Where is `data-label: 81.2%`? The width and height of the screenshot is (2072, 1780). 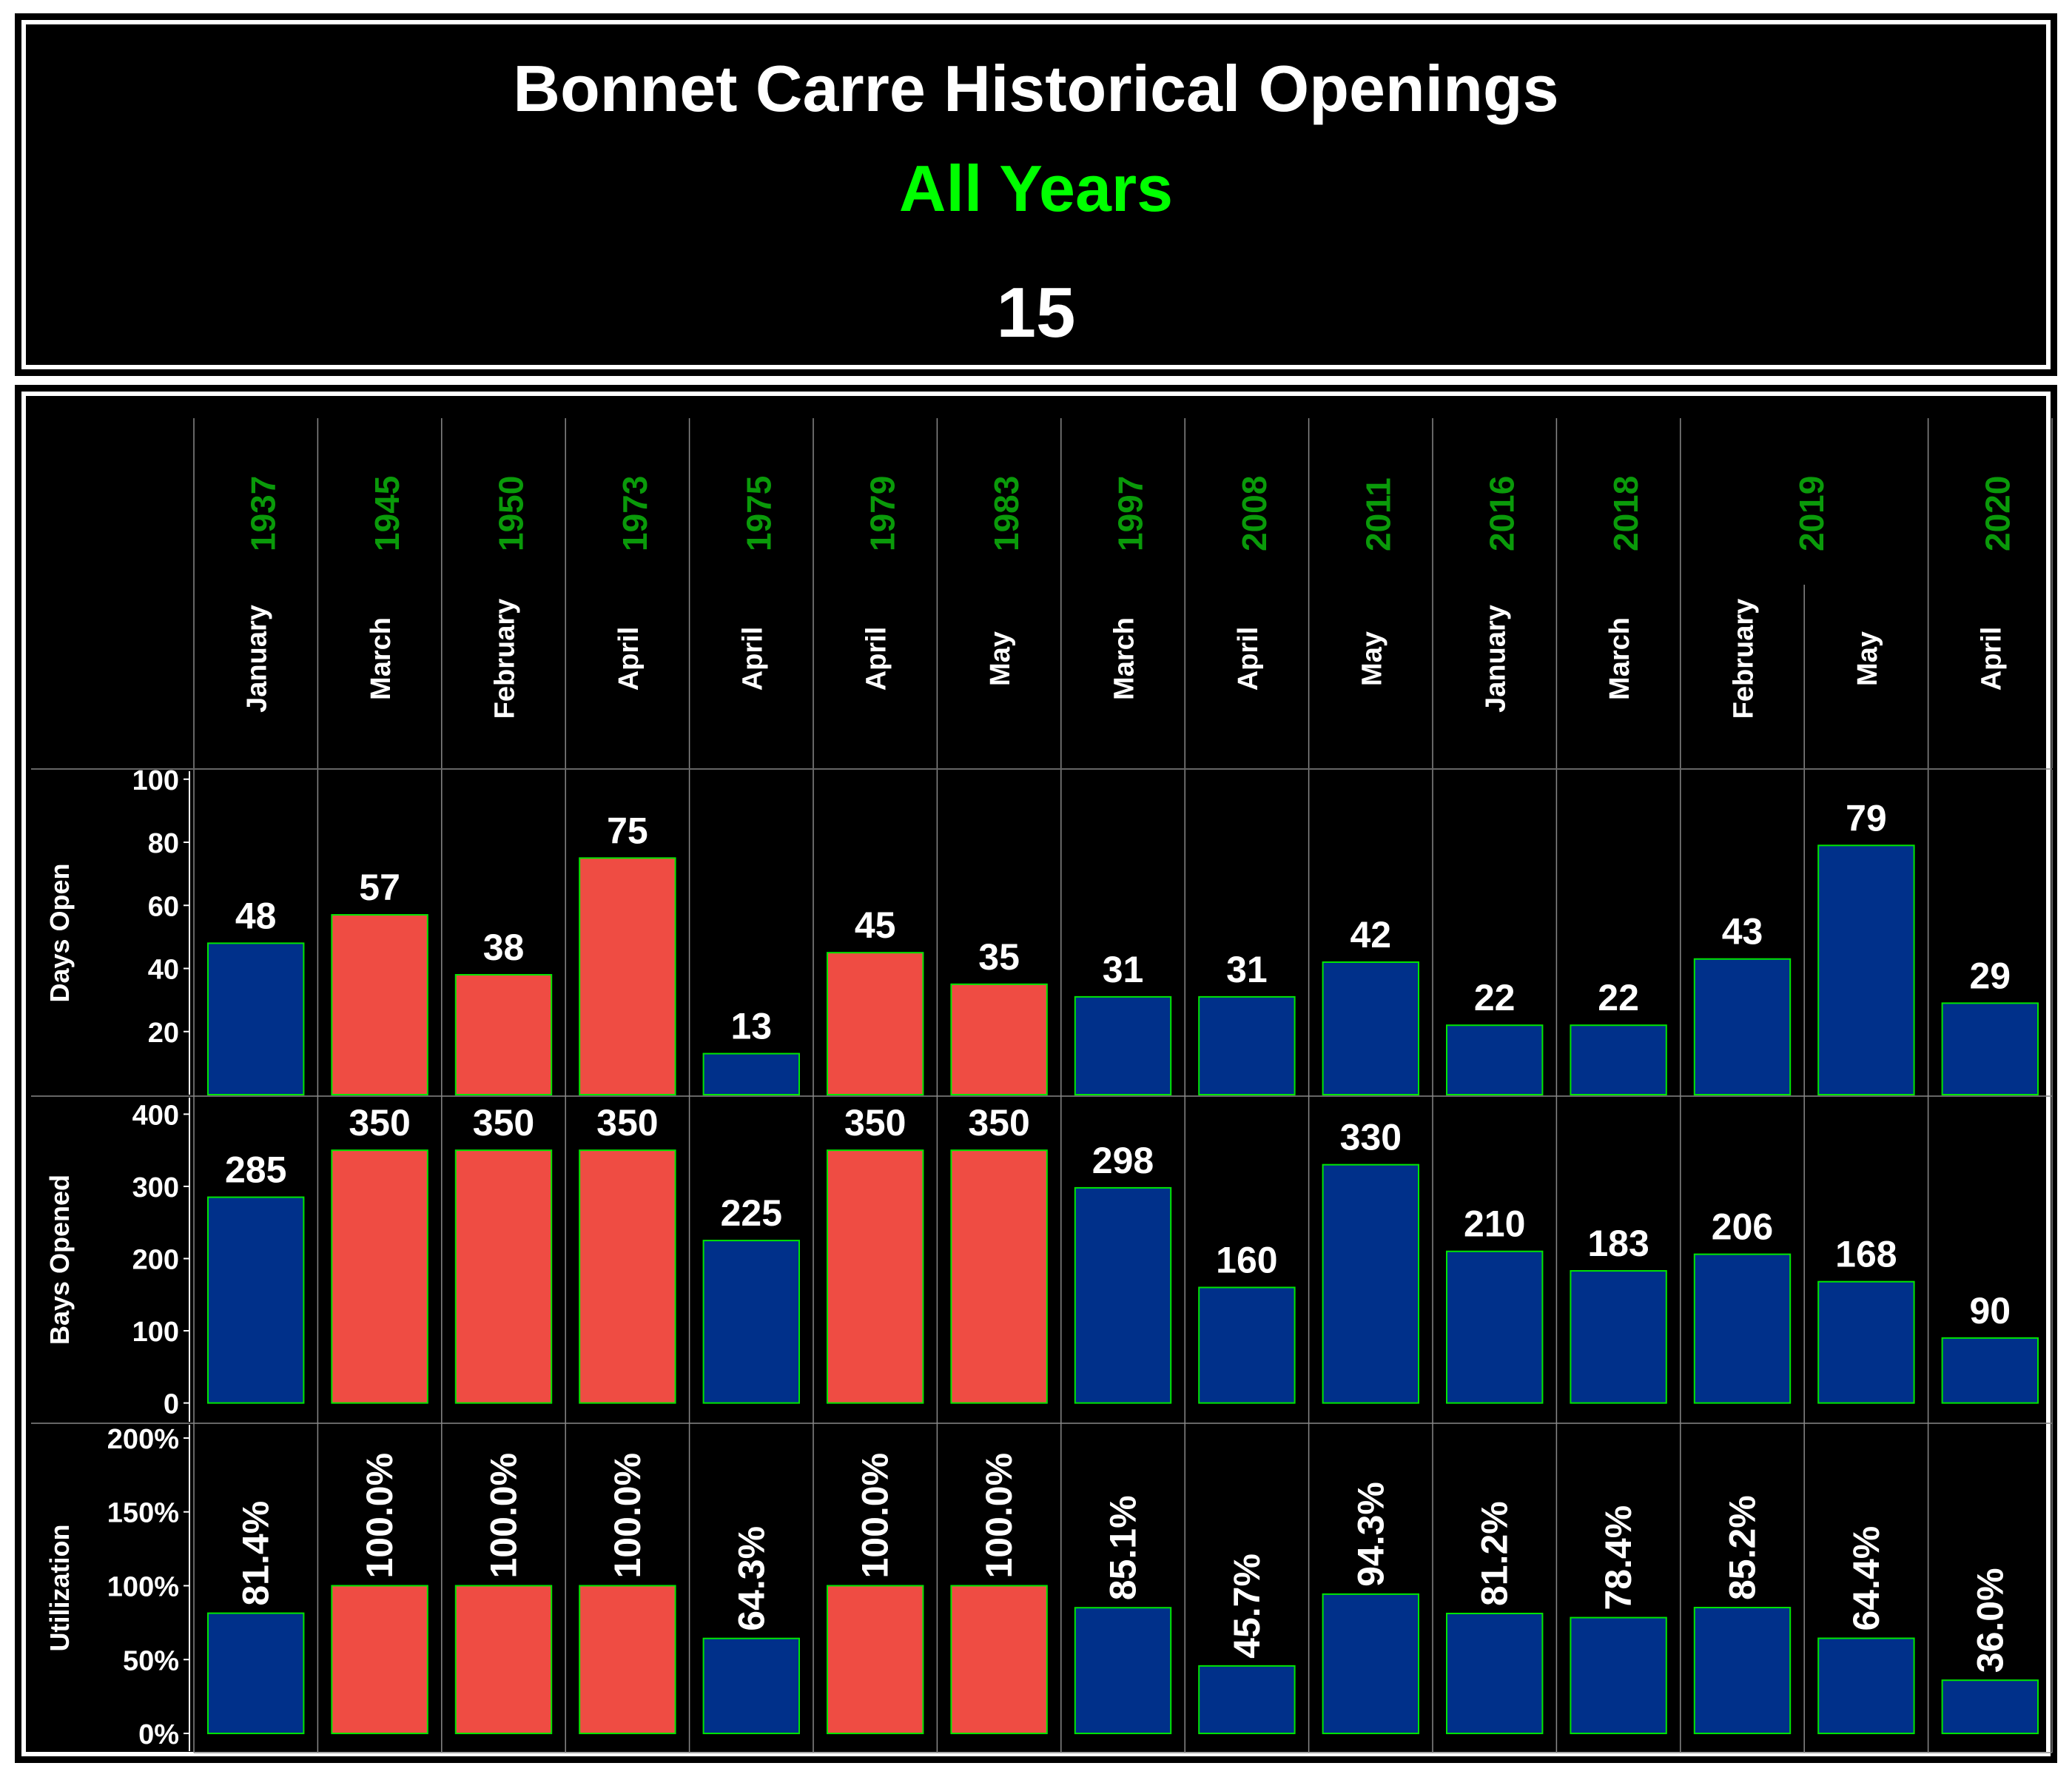
data-label: 81.2% is located at coordinates (1495, 1554).